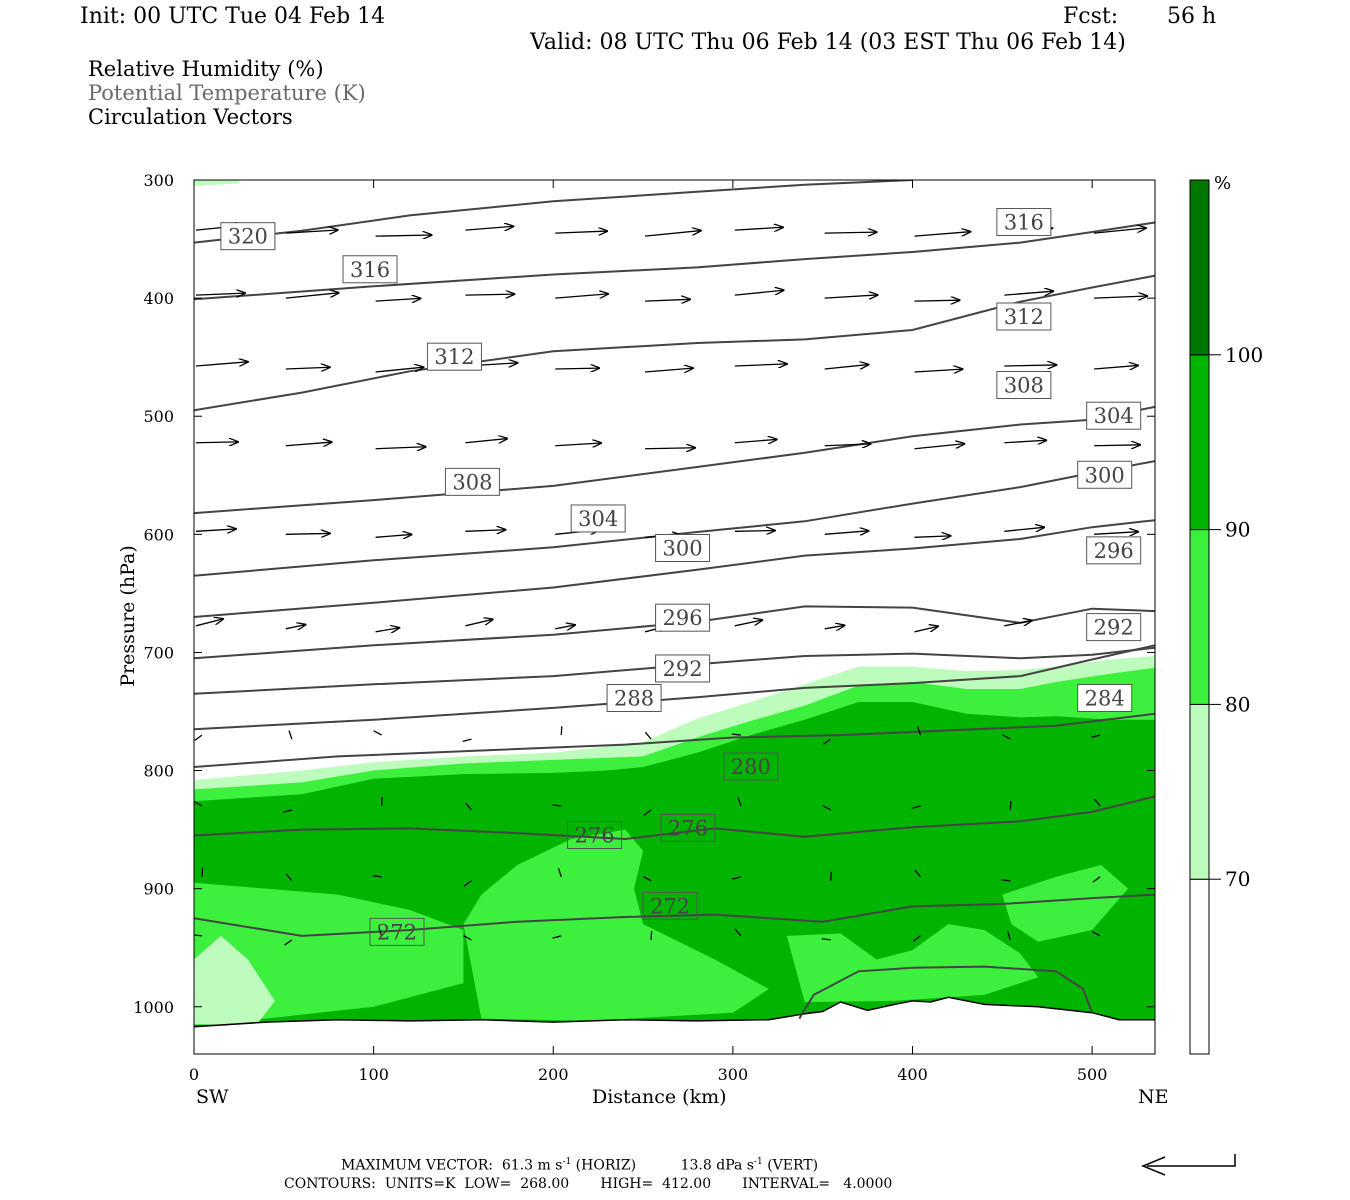 This screenshot has height=1200, width=1350. Describe the element at coordinates (1237, 879) in the screenshot. I see `colorbar-tick-label: 70` at that location.